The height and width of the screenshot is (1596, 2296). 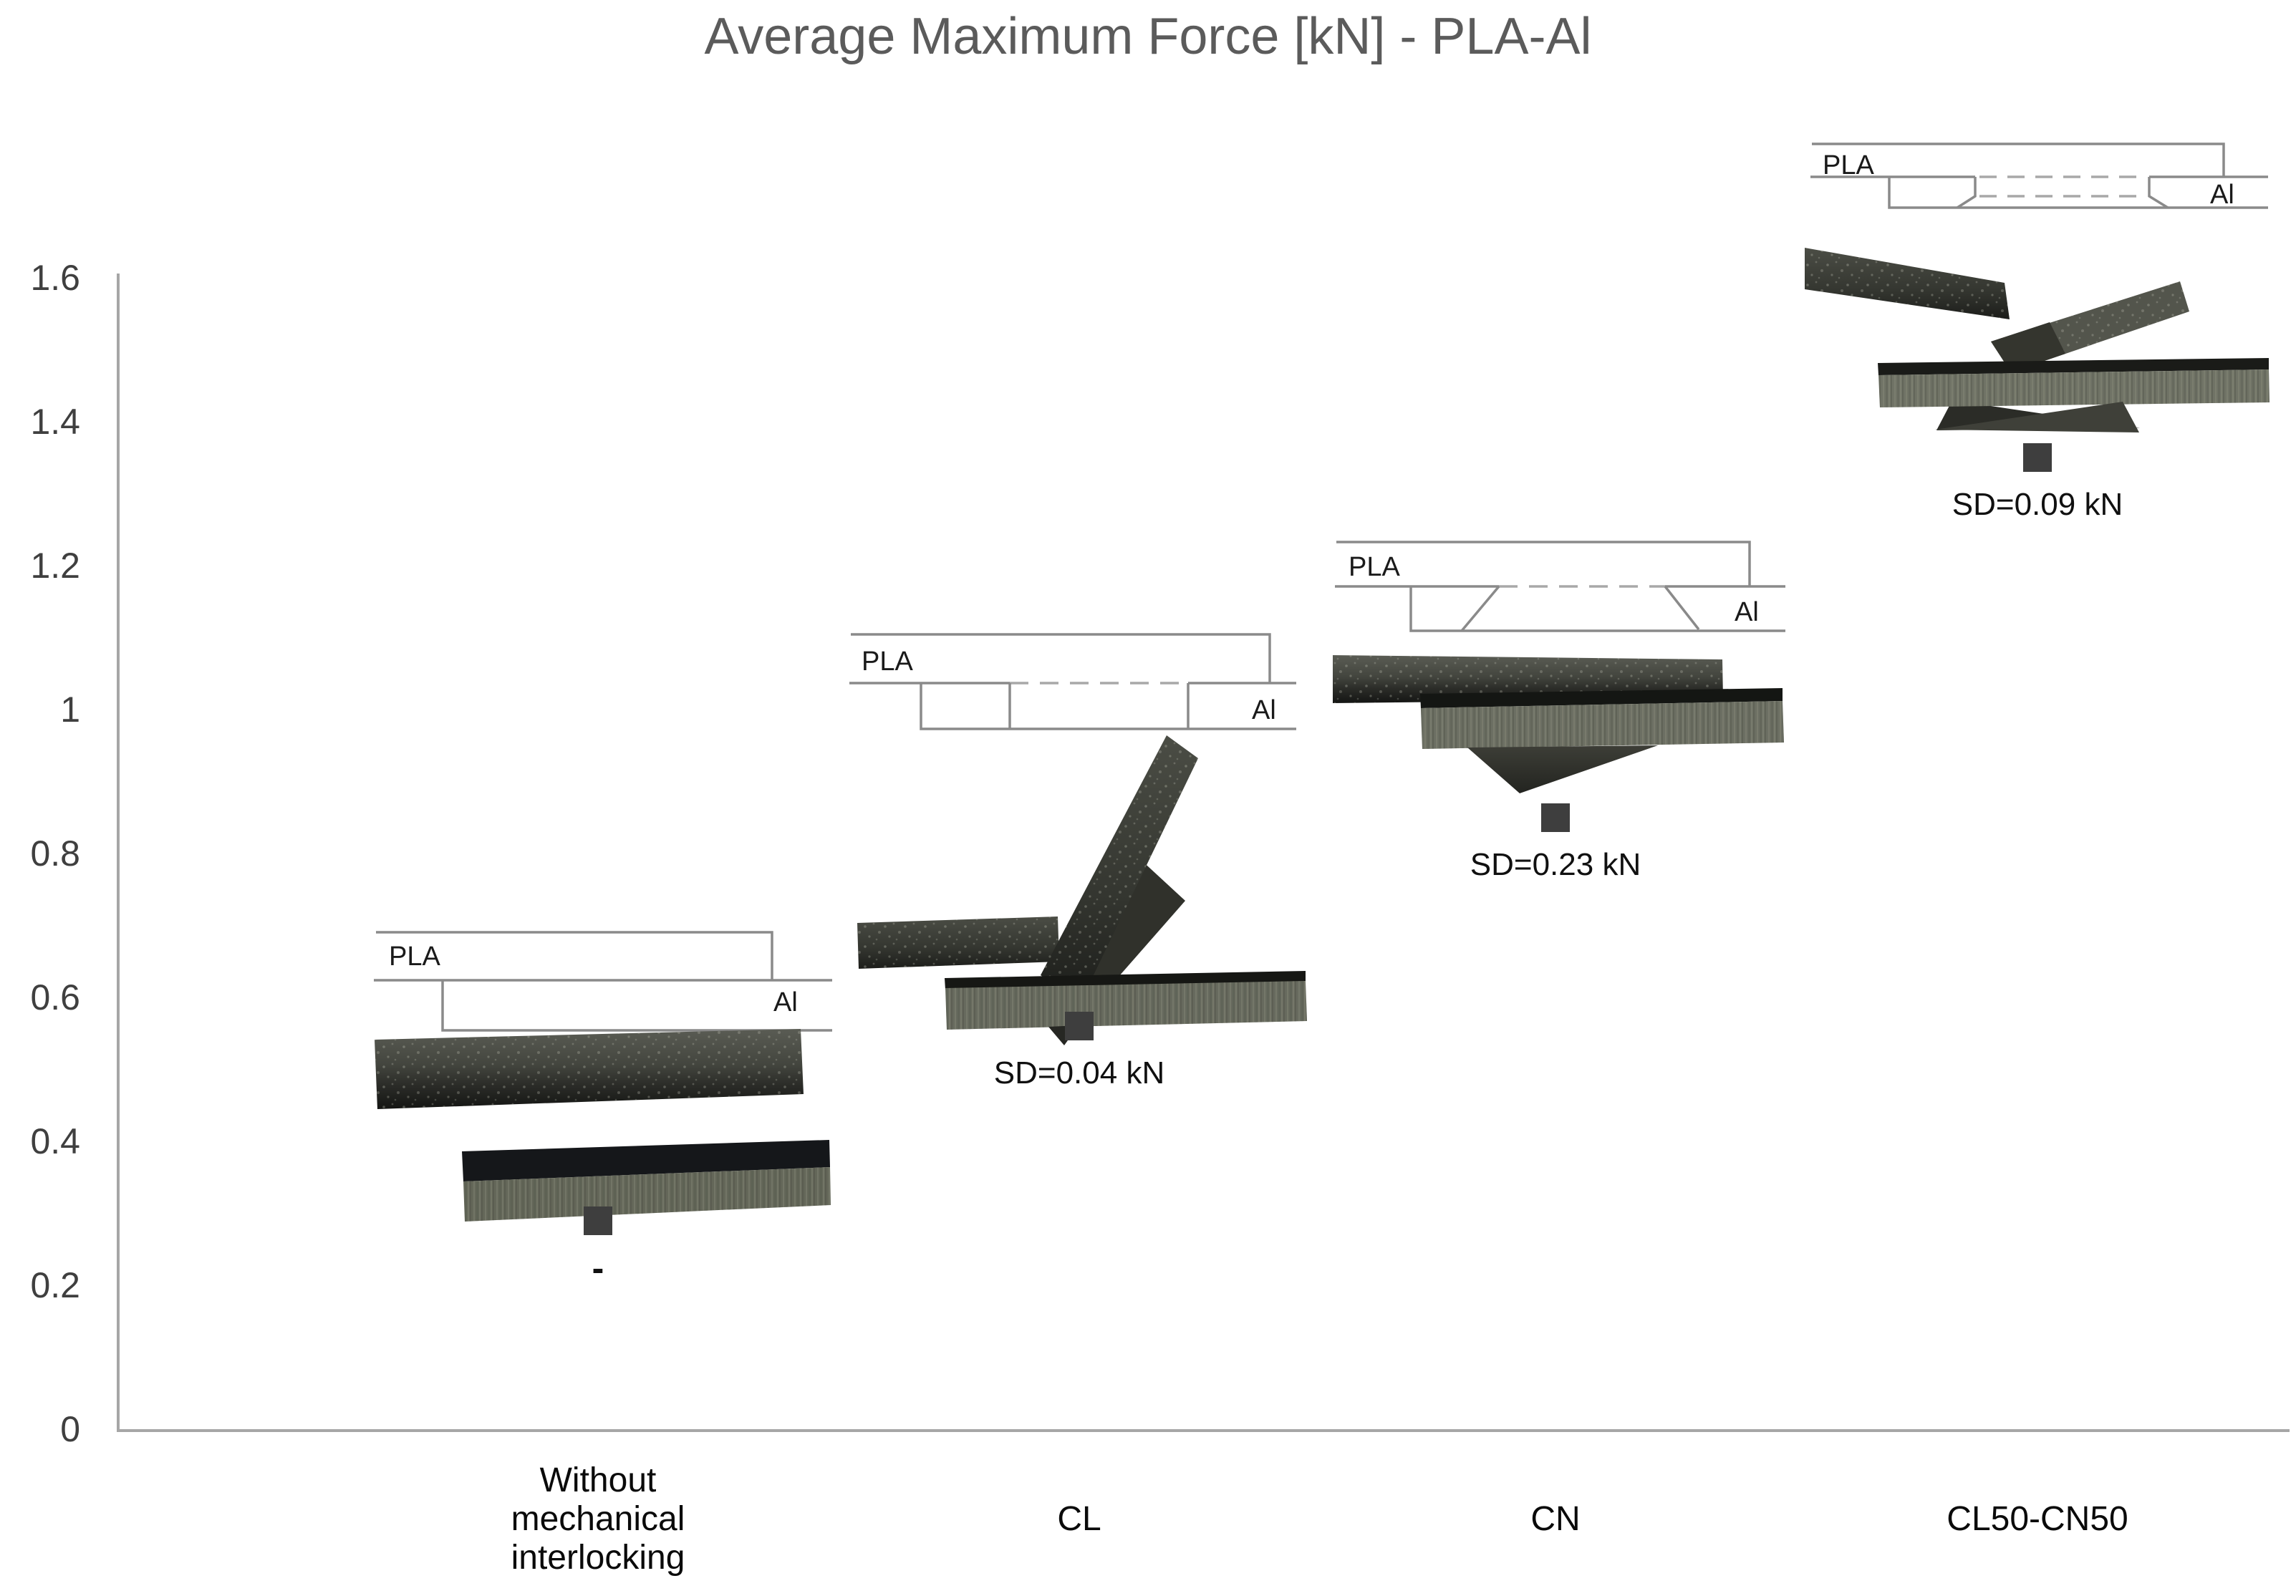 What do you see at coordinates (2037, 505) in the screenshot?
I see `sd-annotation: SD=0.09 kN` at bounding box center [2037, 505].